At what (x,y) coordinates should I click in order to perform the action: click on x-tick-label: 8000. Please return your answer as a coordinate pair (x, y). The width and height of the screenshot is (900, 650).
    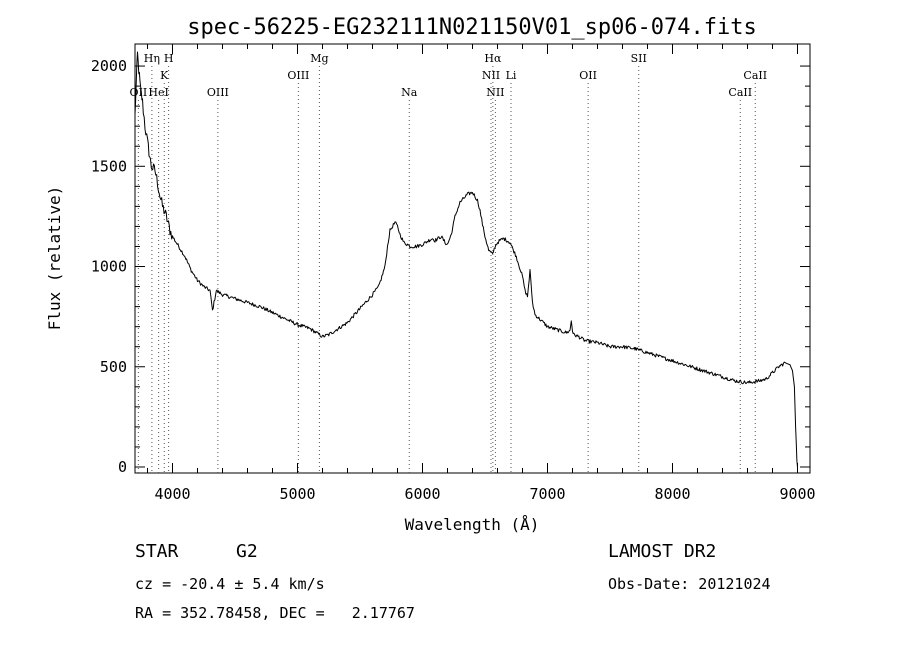
    Looking at the image, I should click on (672, 494).